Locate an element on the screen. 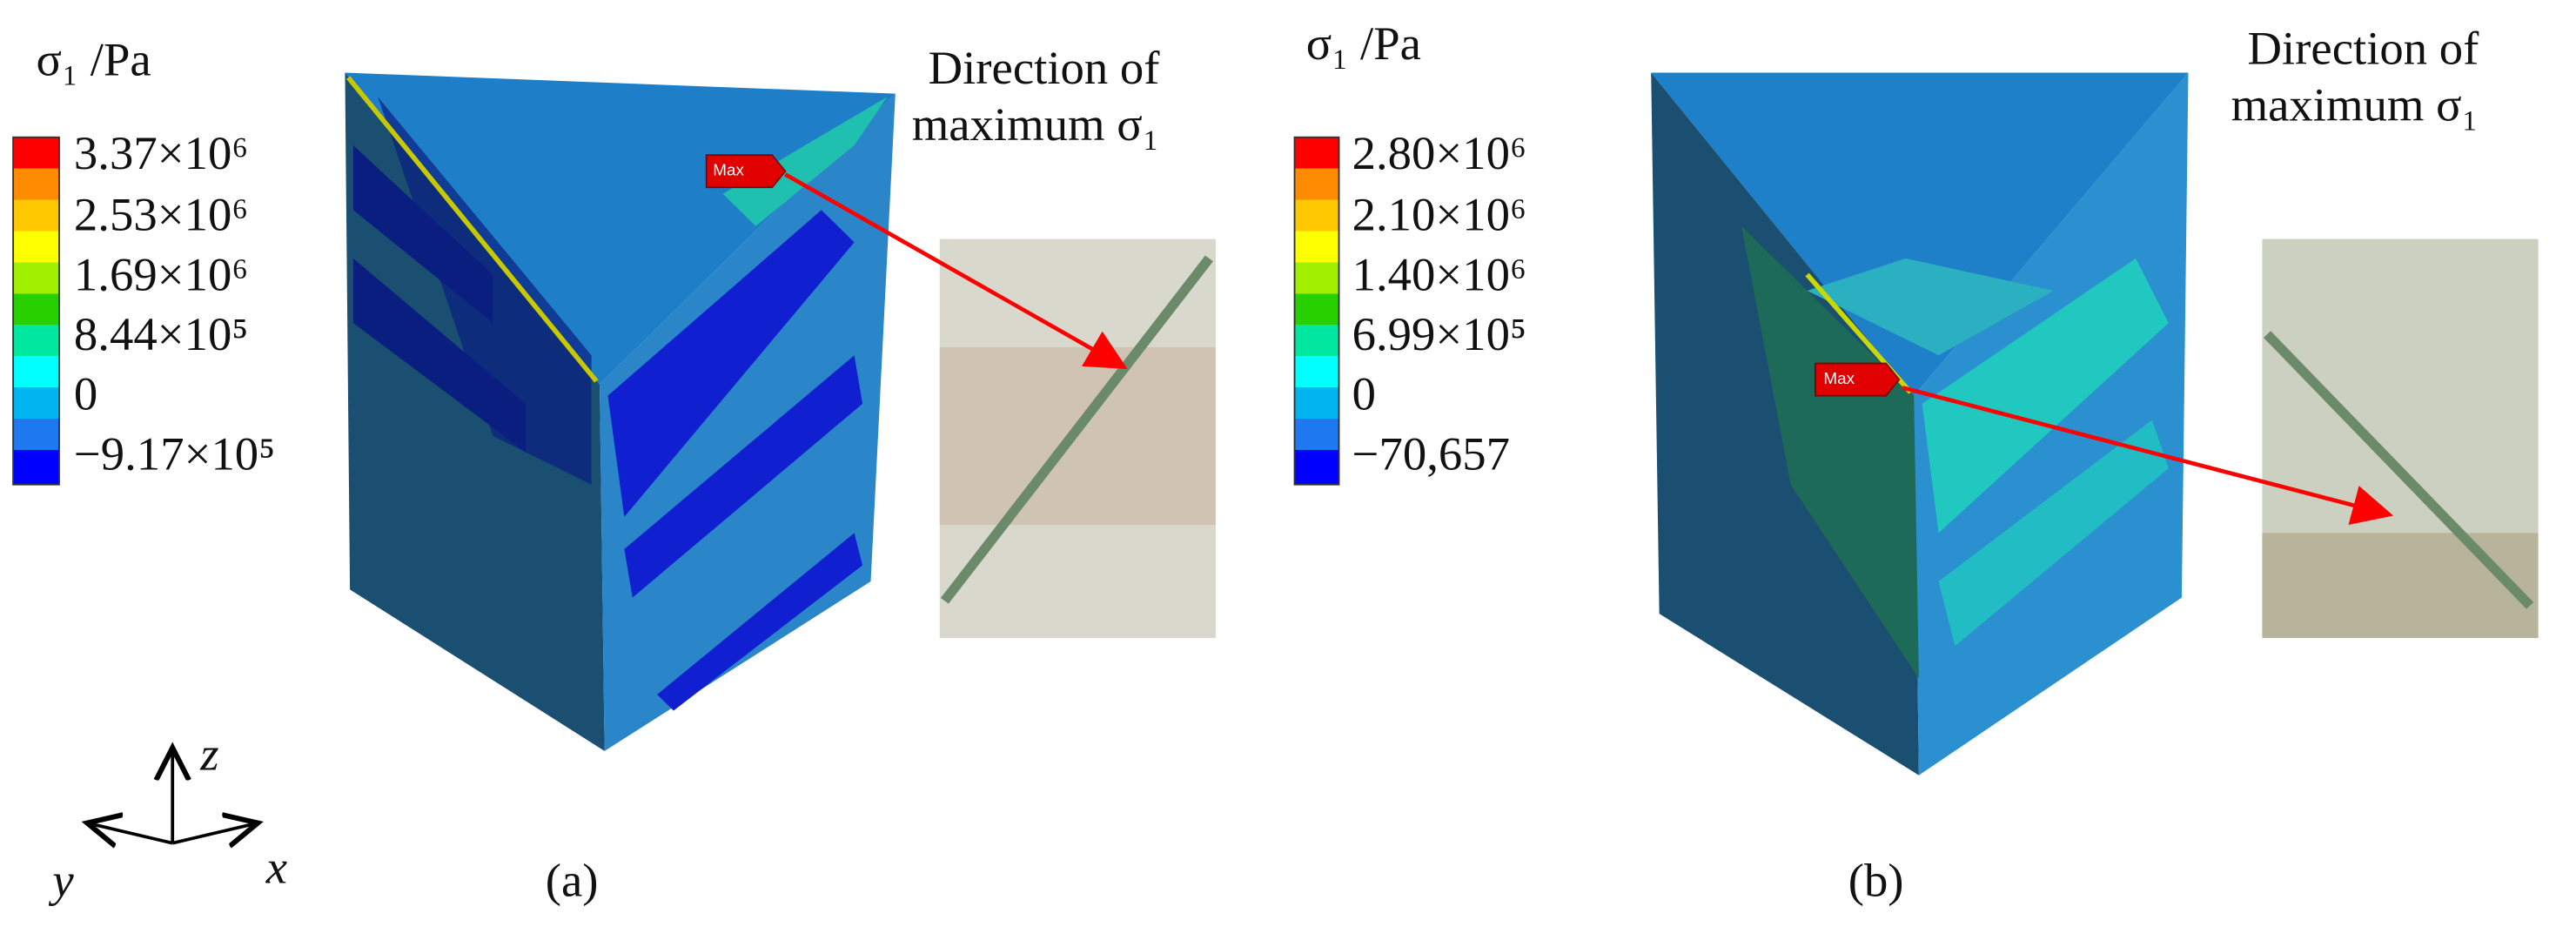  panel-label: (a) is located at coordinates (572, 881).